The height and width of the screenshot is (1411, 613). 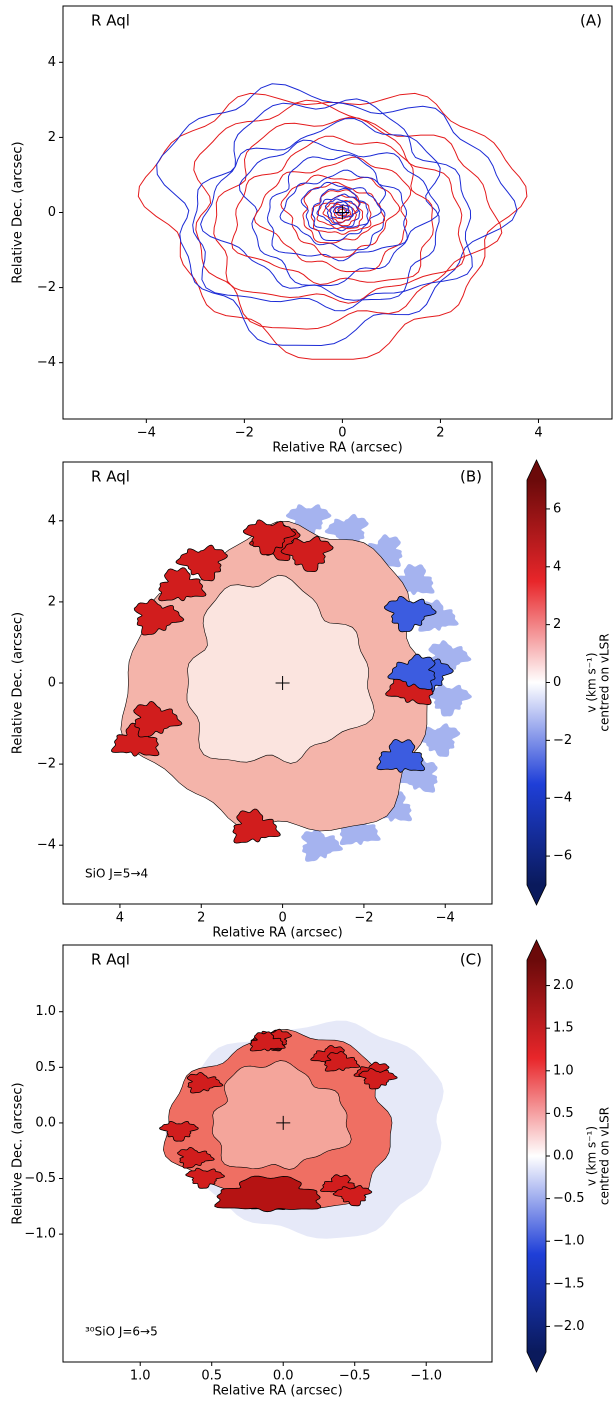 I want to click on colorbar-frame, so click(x=536, y=1156).